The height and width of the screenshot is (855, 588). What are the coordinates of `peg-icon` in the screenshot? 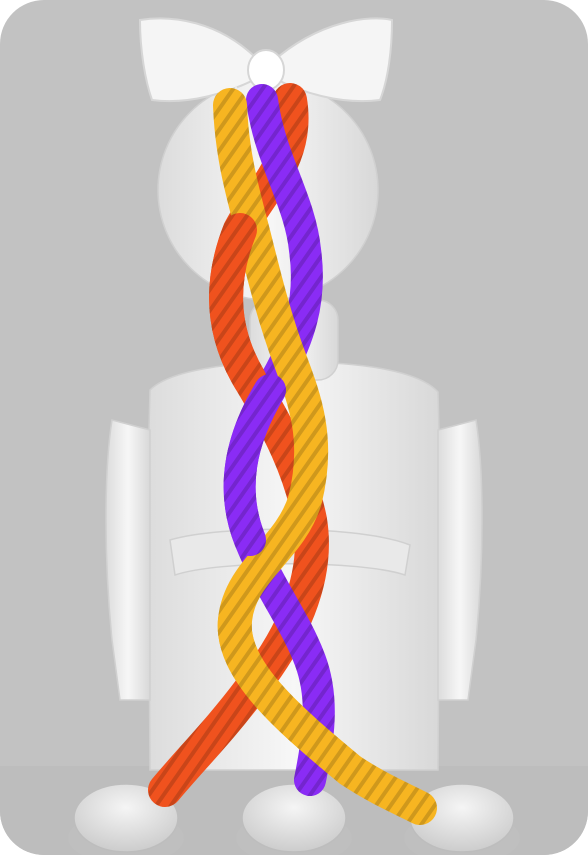 It's located at (294, 819).